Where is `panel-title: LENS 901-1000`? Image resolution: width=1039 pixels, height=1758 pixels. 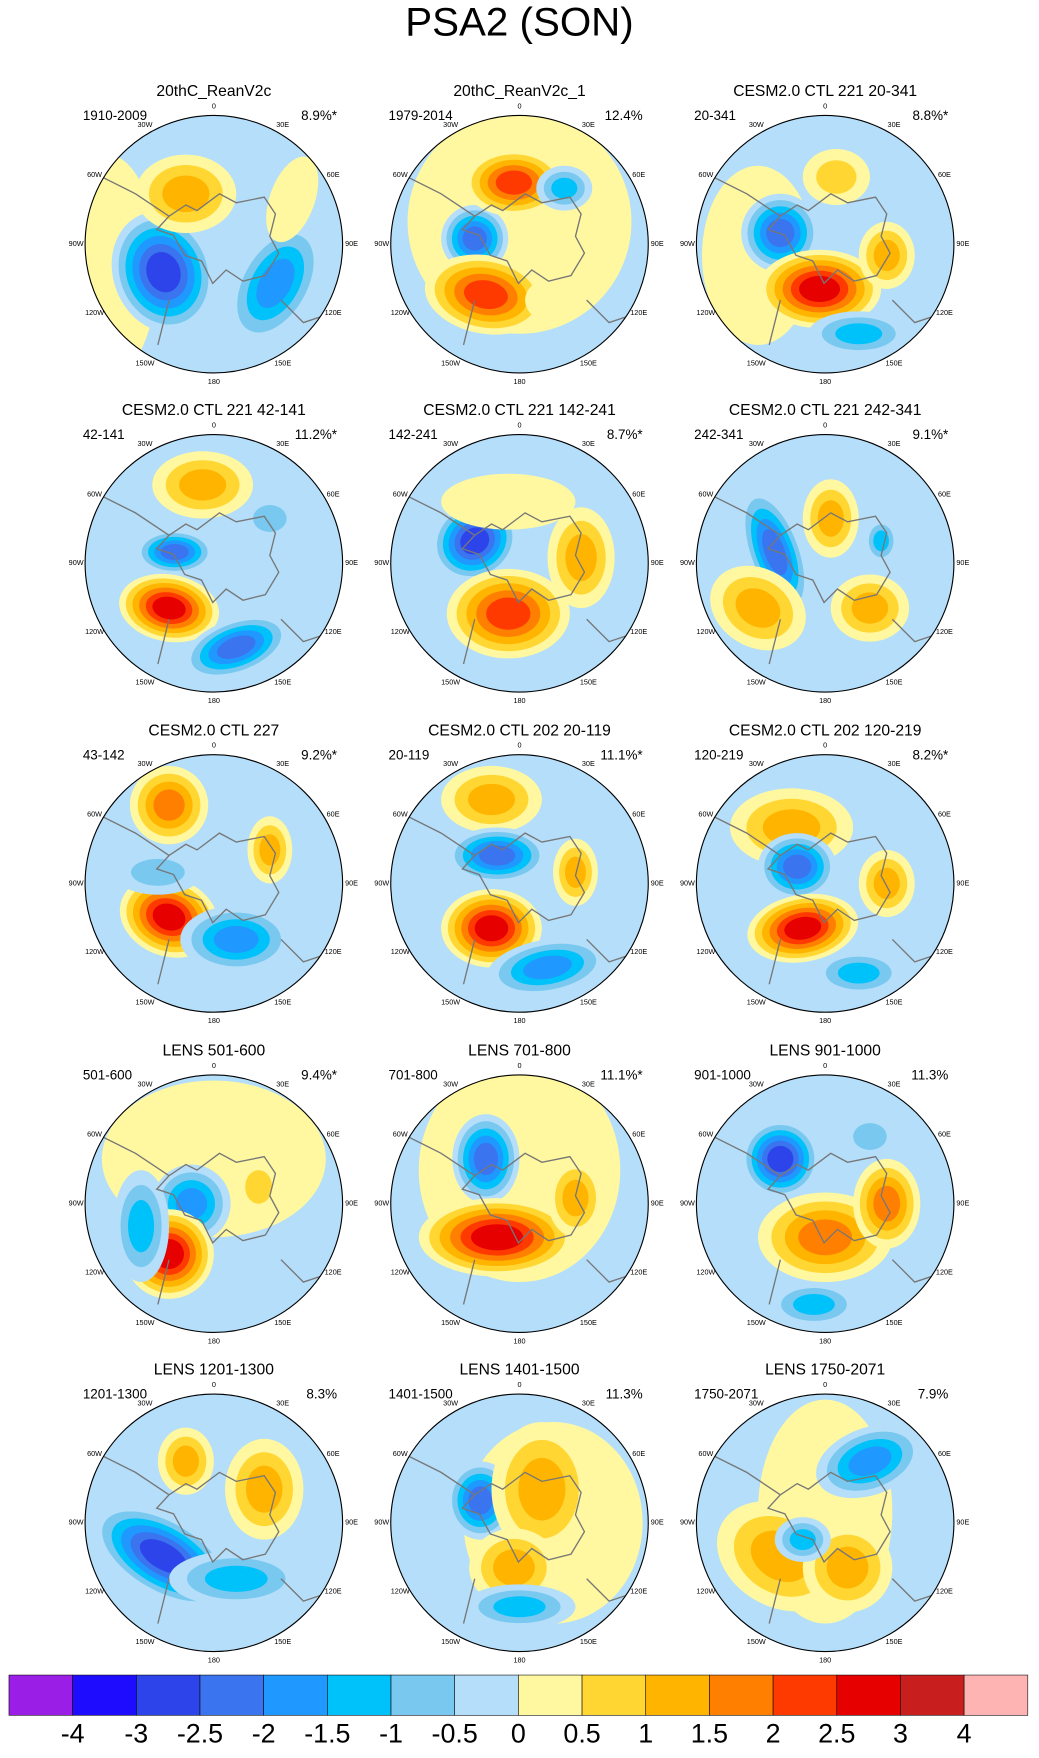 panel-title: LENS 901-1000 is located at coordinates (825, 1051).